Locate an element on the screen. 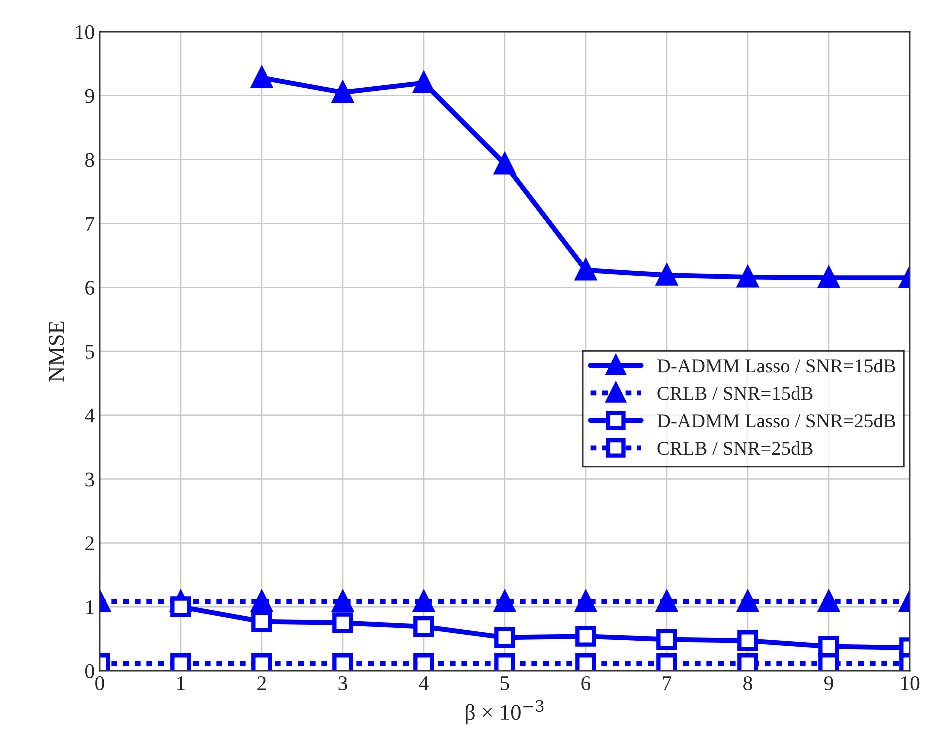 The width and height of the screenshot is (936, 751). x-tick-label: 6 is located at coordinates (586, 683).